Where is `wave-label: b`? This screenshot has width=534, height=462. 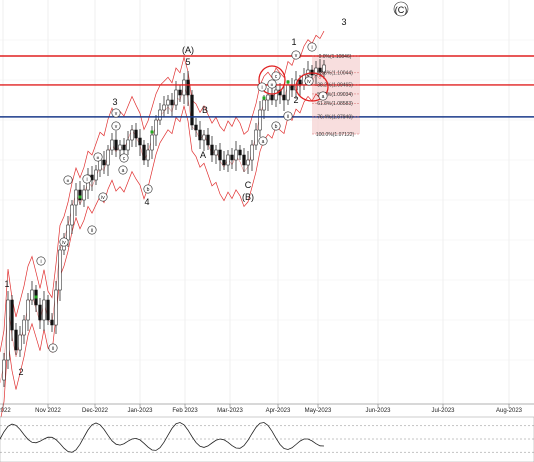
wave-label: b is located at coordinates (148, 190).